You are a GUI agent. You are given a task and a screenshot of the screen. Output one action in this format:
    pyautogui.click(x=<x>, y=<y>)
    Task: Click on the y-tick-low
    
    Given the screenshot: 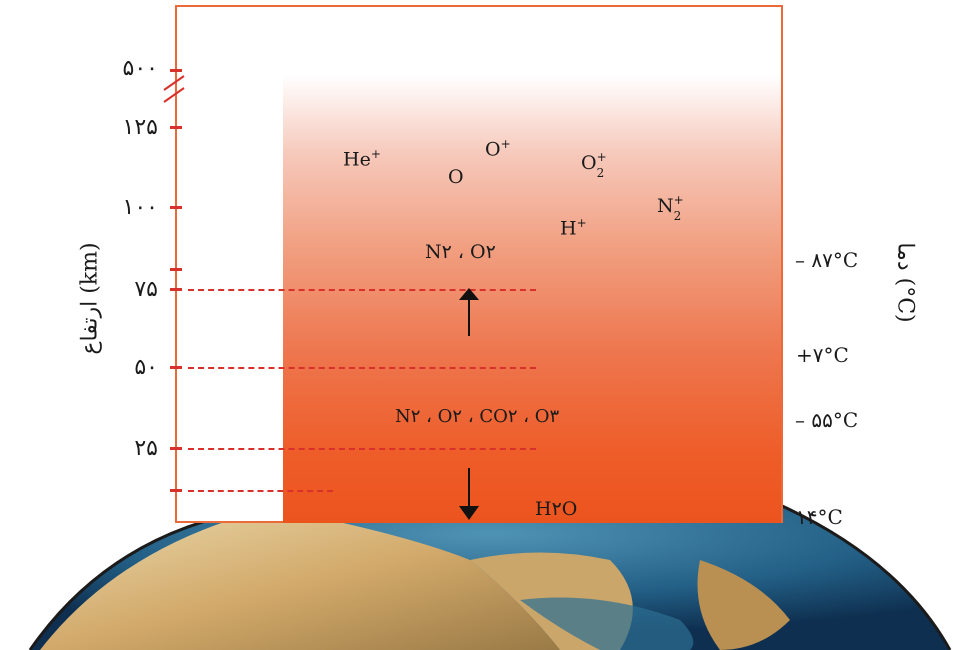 What is the action you would take?
    pyautogui.click(x=176, y=490)
    